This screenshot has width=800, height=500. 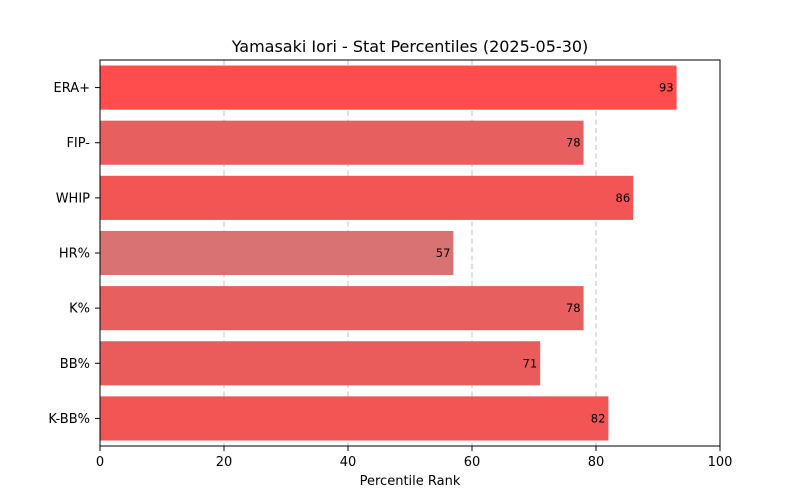 What do you see at coordinates (366, 198) in the screenshot?
I see `bar-whip` at bounding box center [366, 198].